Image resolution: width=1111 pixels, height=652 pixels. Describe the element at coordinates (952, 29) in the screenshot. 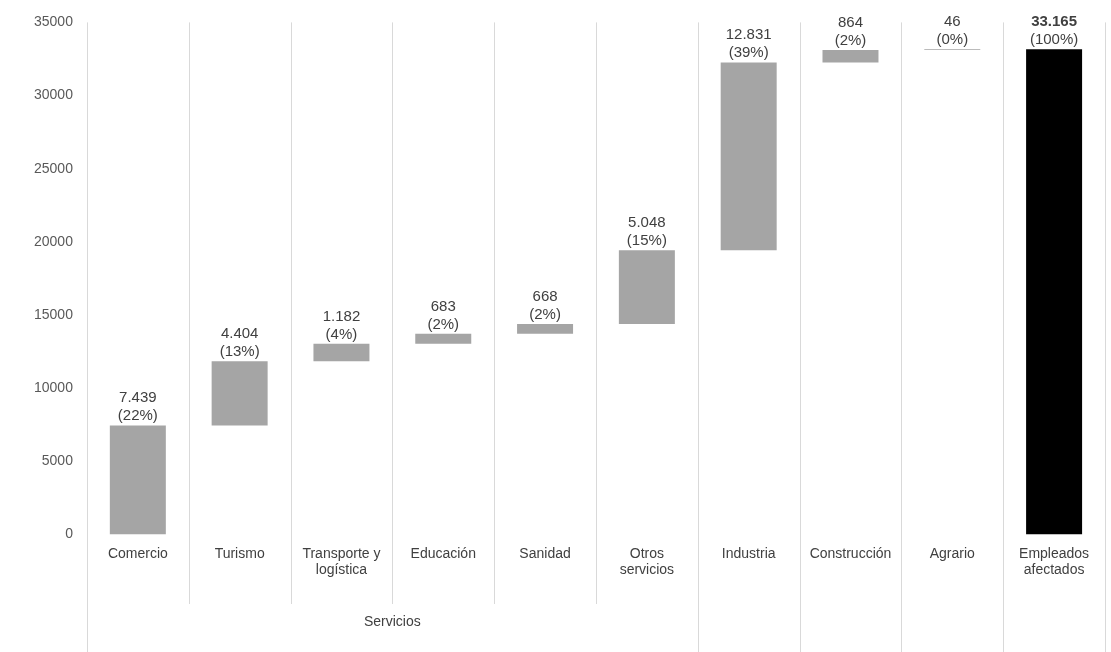

I see `data-label: 46 (0%)` at that location.